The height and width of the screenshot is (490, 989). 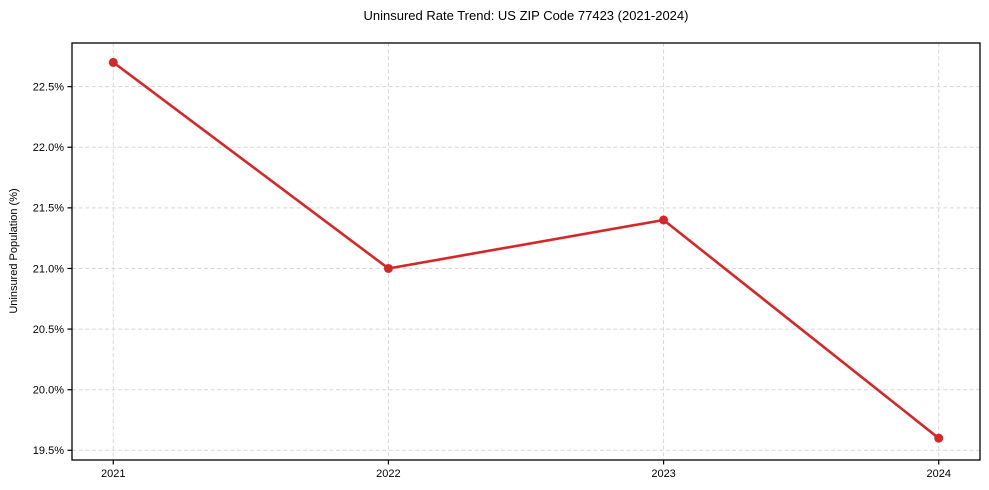 What do you see at coordinates (48, 269) in the screenshot?
I see `y-tick-label: 21.0%` at bounding box center [48, 269].